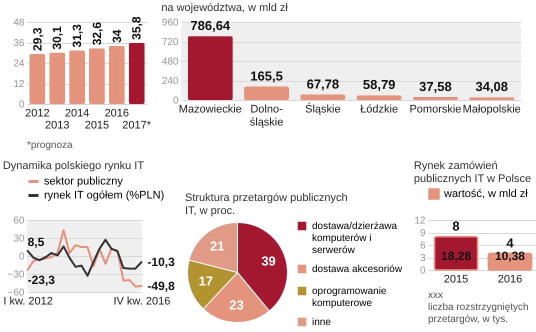 The height and width of the screenshot is (332, 536). What do you see at coordinates (104, 196) in the screenshot?
I see `legend-label: rynek IT ogółem (%PLN)` at bounding box center [104, 196].